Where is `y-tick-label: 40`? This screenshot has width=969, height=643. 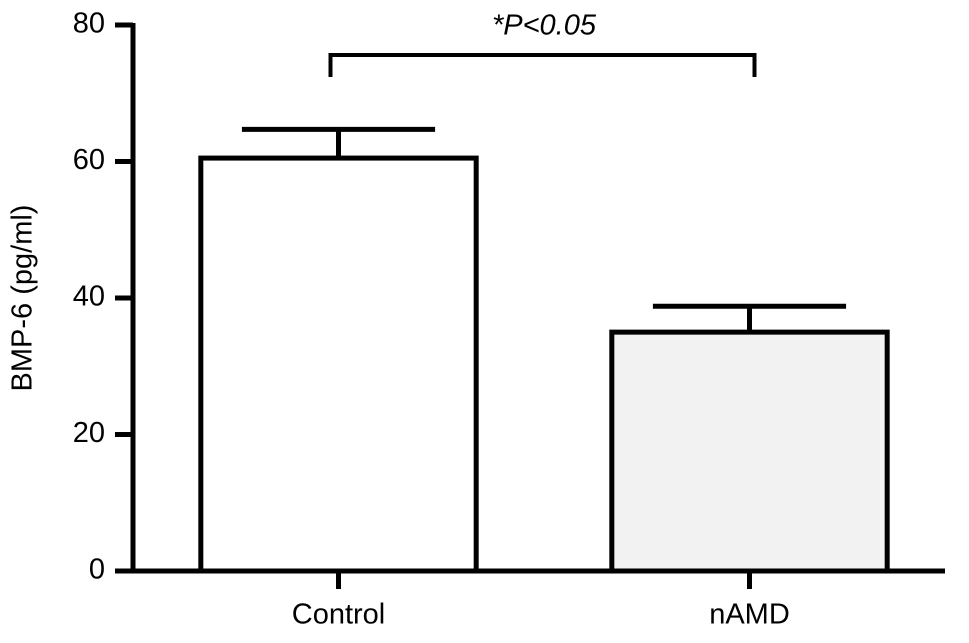
y-tick-label: 40 is located at coordinates (89, 297).